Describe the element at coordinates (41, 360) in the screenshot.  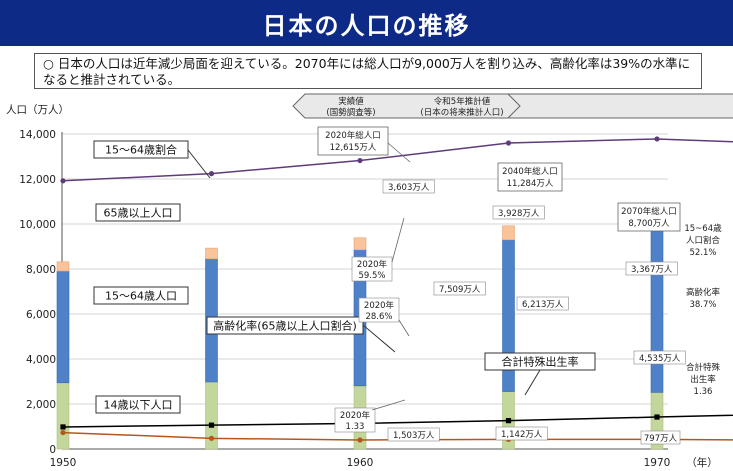
I see `y-tick-label: 4,000` at that location.